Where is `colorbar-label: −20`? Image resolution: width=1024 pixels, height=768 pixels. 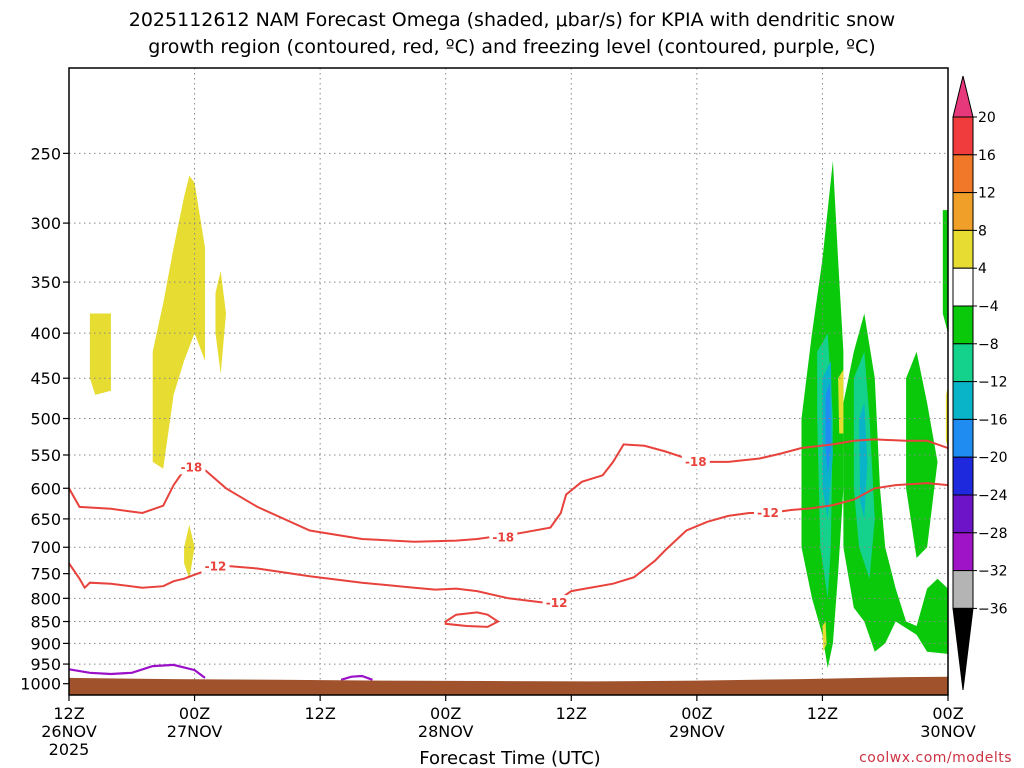
colorbar-label: −20 is located at coordinates (993, 458).